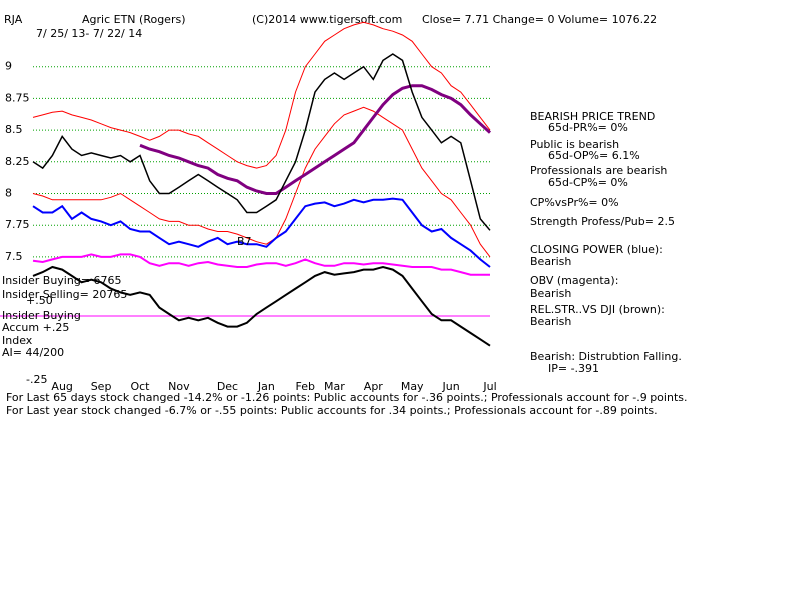  I want to click on x-tick-label: Feb, so click(305, 386).